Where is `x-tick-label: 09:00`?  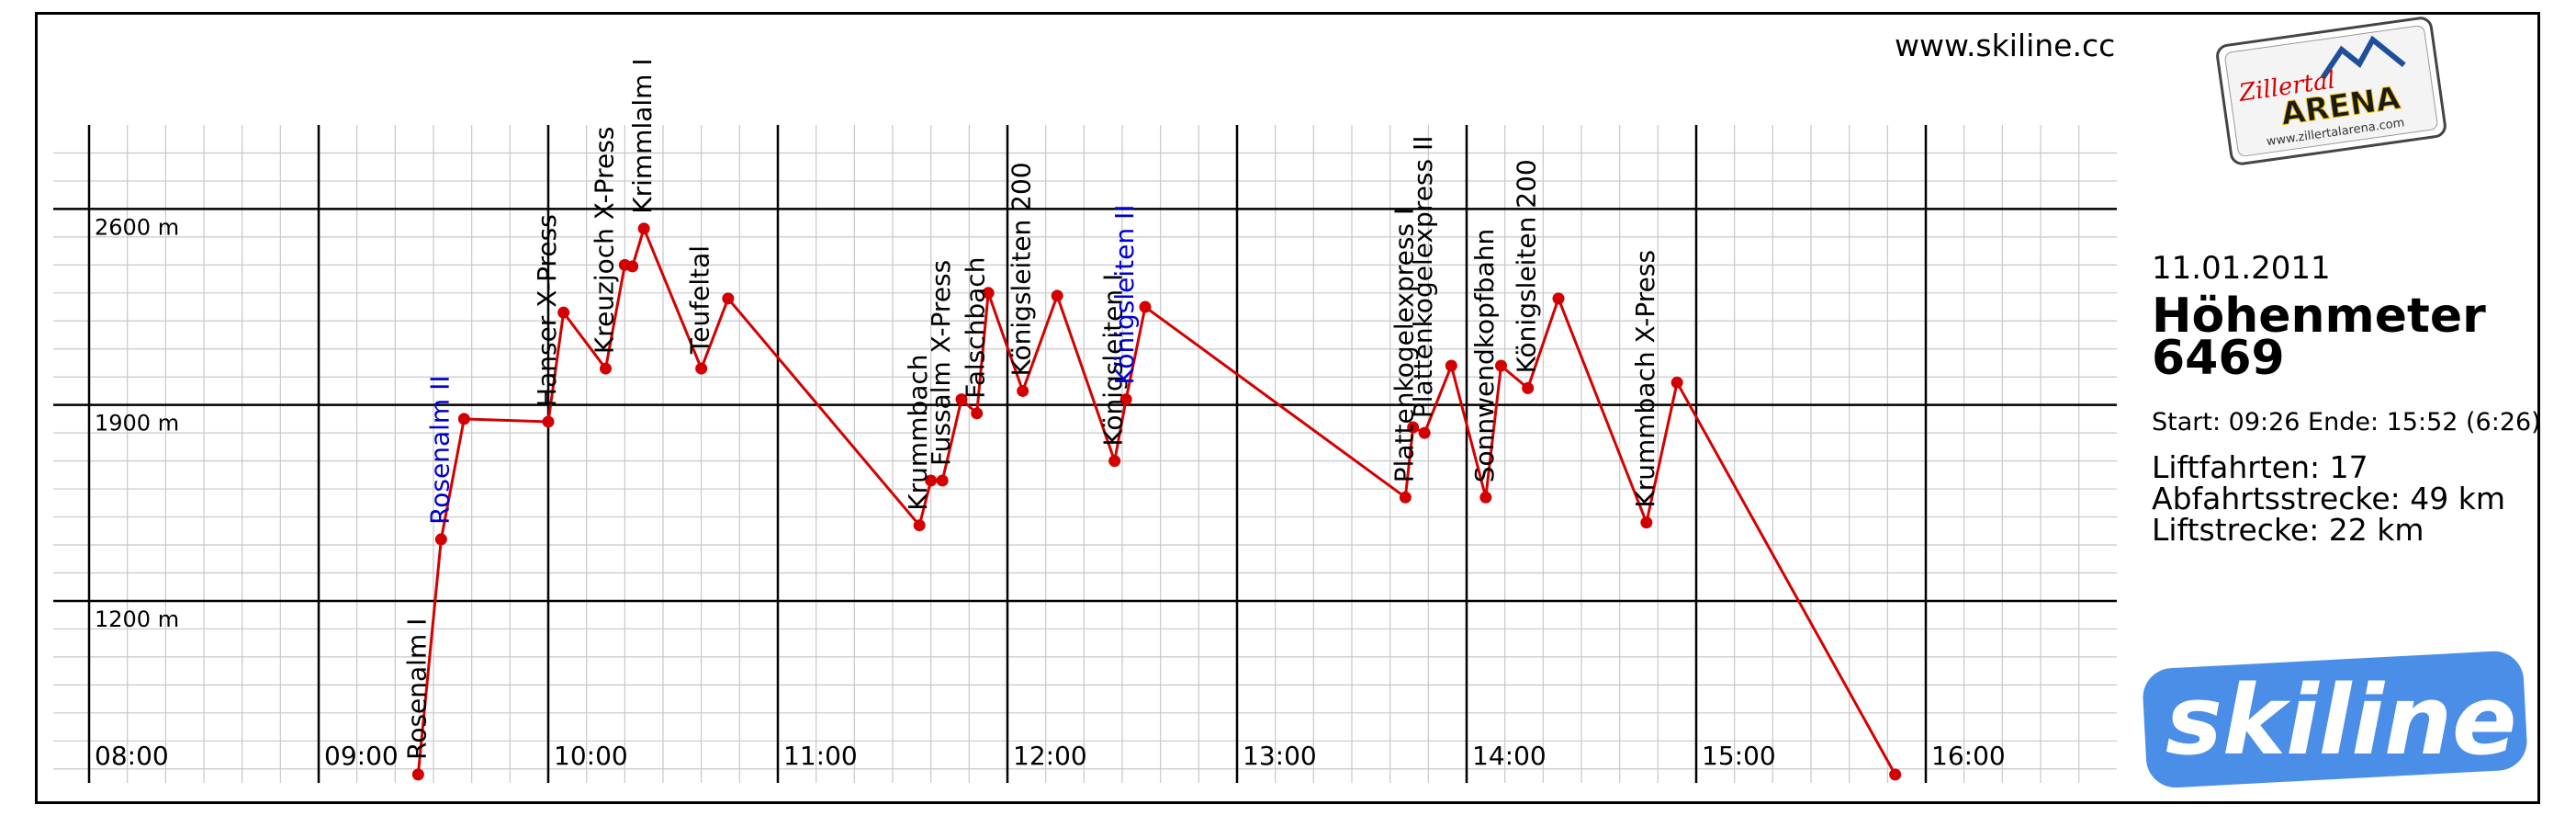
x-tick-label: 09:00 is located at coordinates (361, 756).